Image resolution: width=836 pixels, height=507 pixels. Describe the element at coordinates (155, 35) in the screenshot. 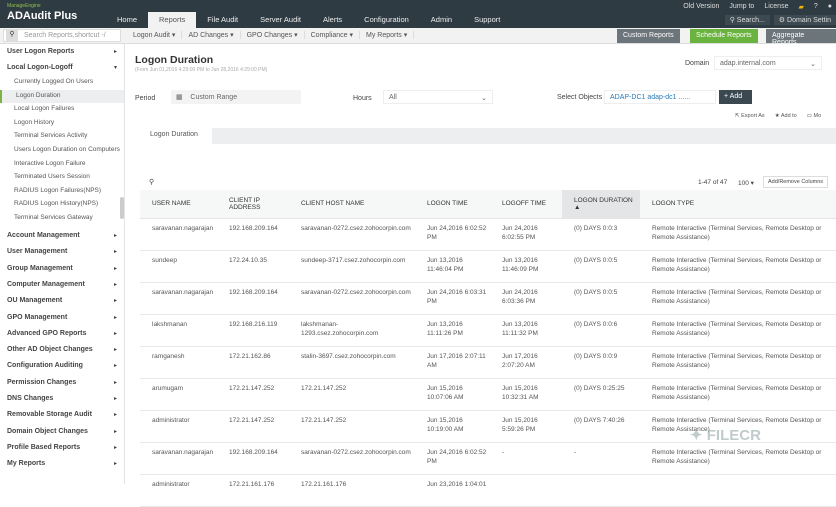

I see `menu-0: Logon Audit ▾` at that location.